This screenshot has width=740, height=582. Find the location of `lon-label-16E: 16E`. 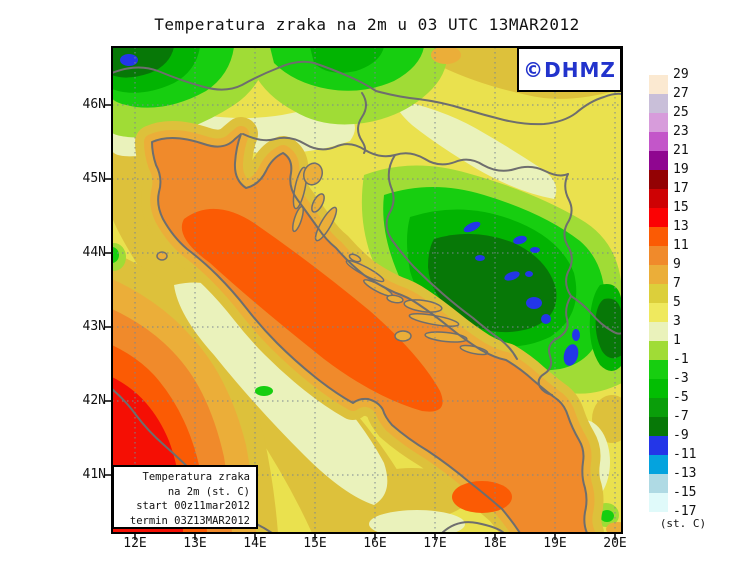

lon-label-16E: 16E is located at coordinates (375, 543).